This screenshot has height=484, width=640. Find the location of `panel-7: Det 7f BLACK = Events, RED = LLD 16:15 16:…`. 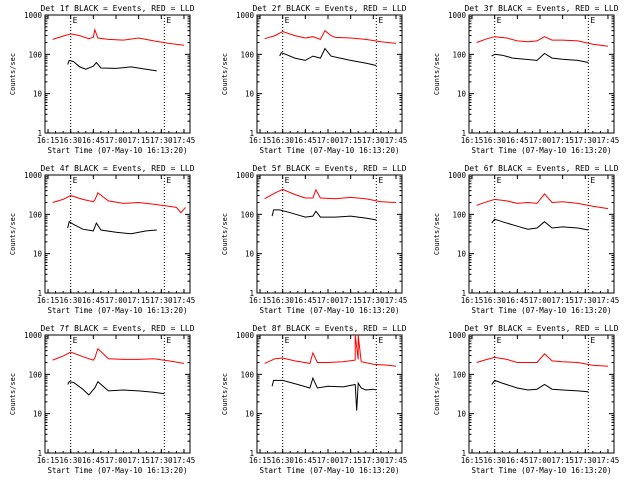

panel-7: Det 7f BLACK = Events, RED = LLD 16:15 16:… is located at coordinates (102, 399).